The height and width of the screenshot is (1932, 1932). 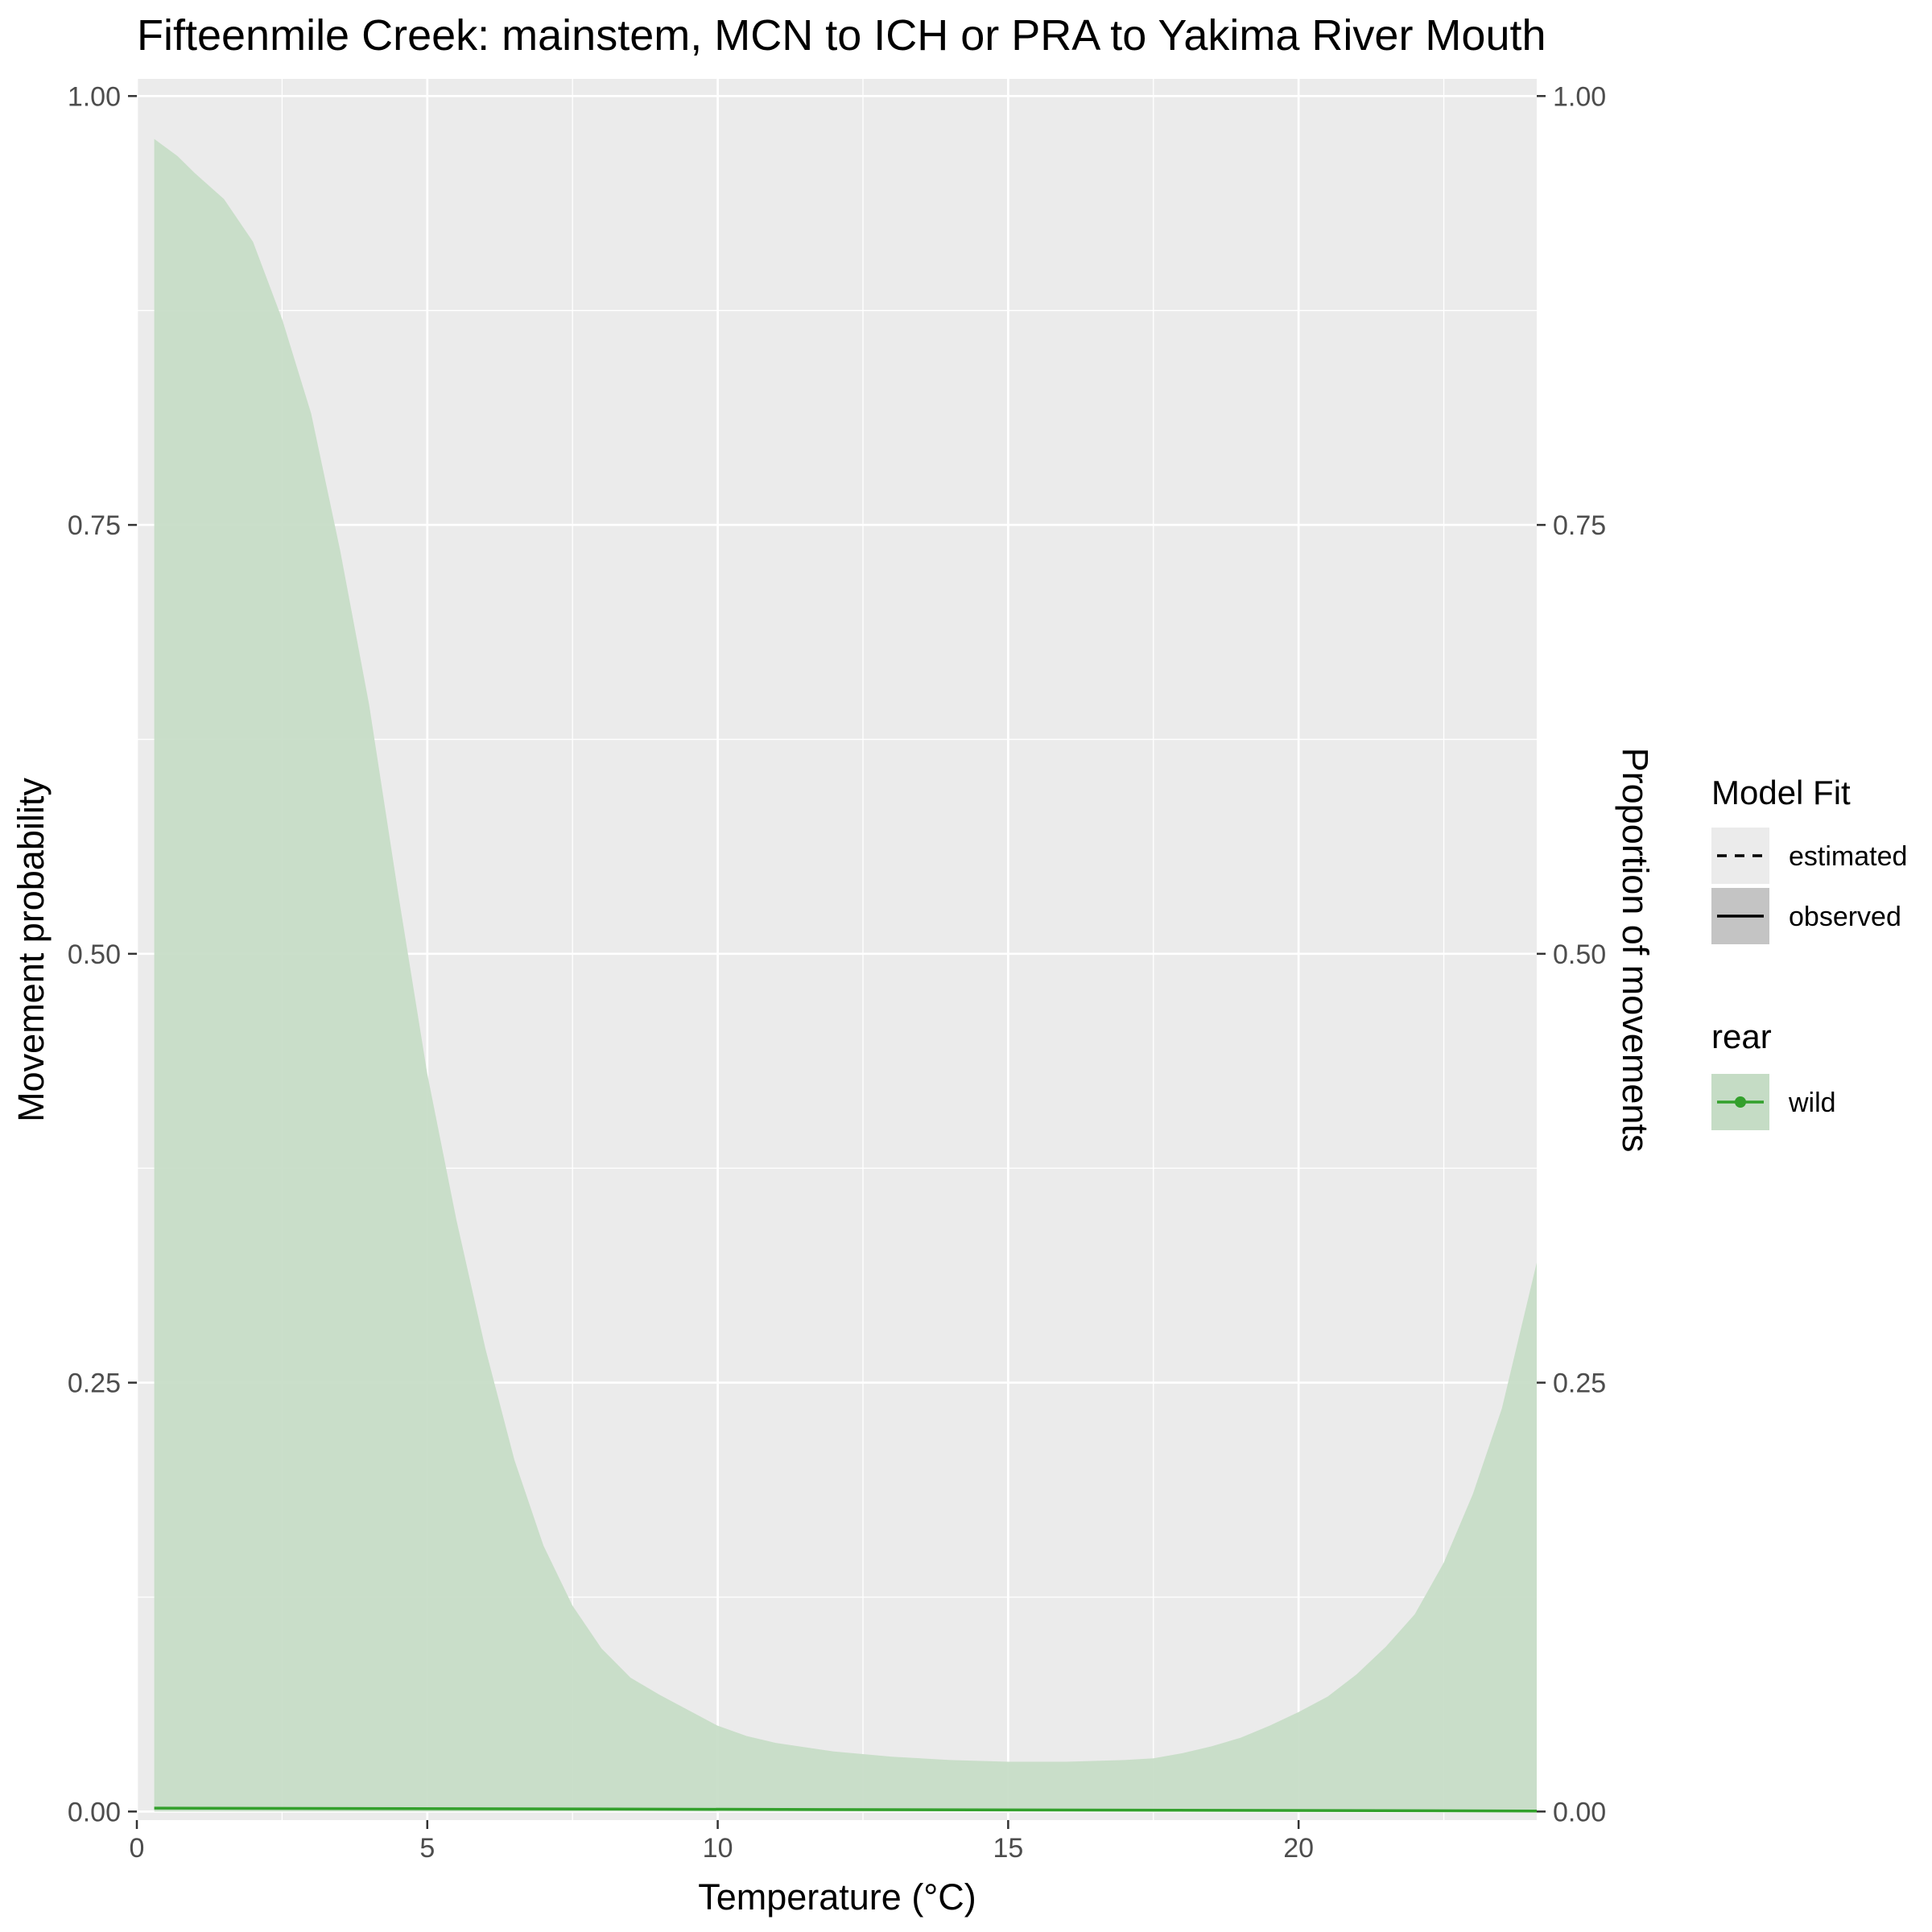 I want to click on legend-label-wild: wild, so click(x=1812, y=1103).